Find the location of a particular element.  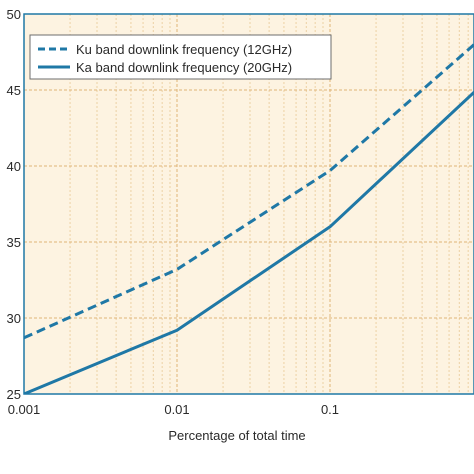

x-tick-label: 0.1 is located at coordinates (330, 409).